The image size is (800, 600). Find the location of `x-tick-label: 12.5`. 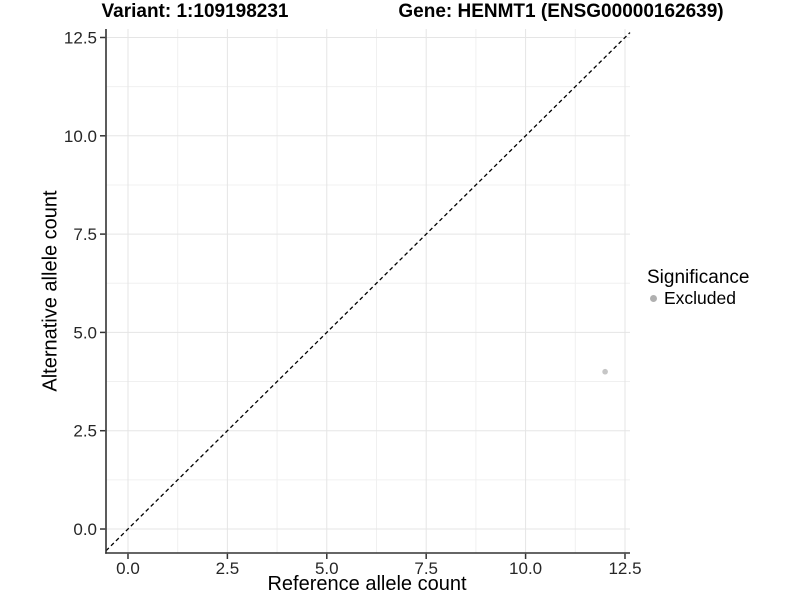

x-tick-label: 12.5 is located at coordinates (624, 568).